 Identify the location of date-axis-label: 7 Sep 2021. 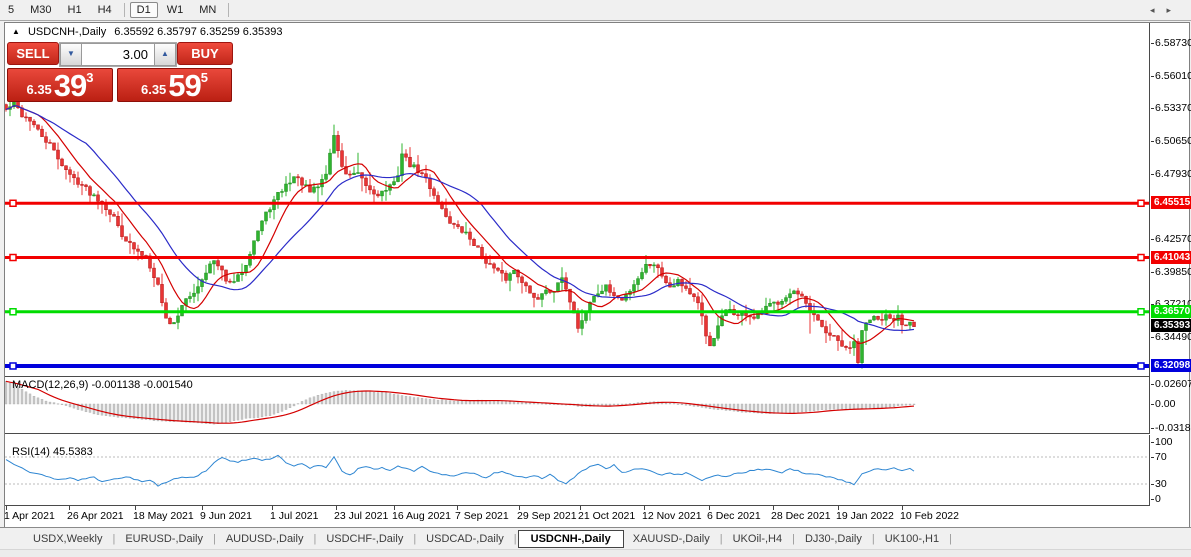
(482, 516).